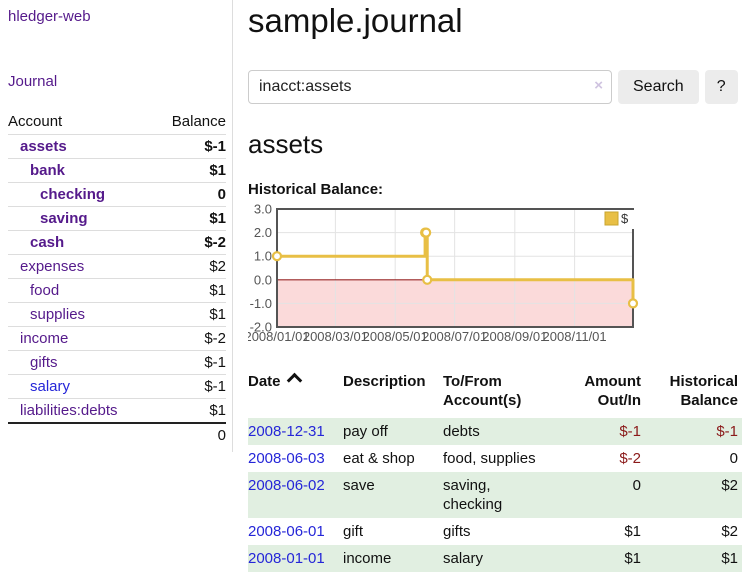  Describe the element at coordinates (489, 458) in the screenshot. I see `transaction-accounts: food, supplies` at that location.